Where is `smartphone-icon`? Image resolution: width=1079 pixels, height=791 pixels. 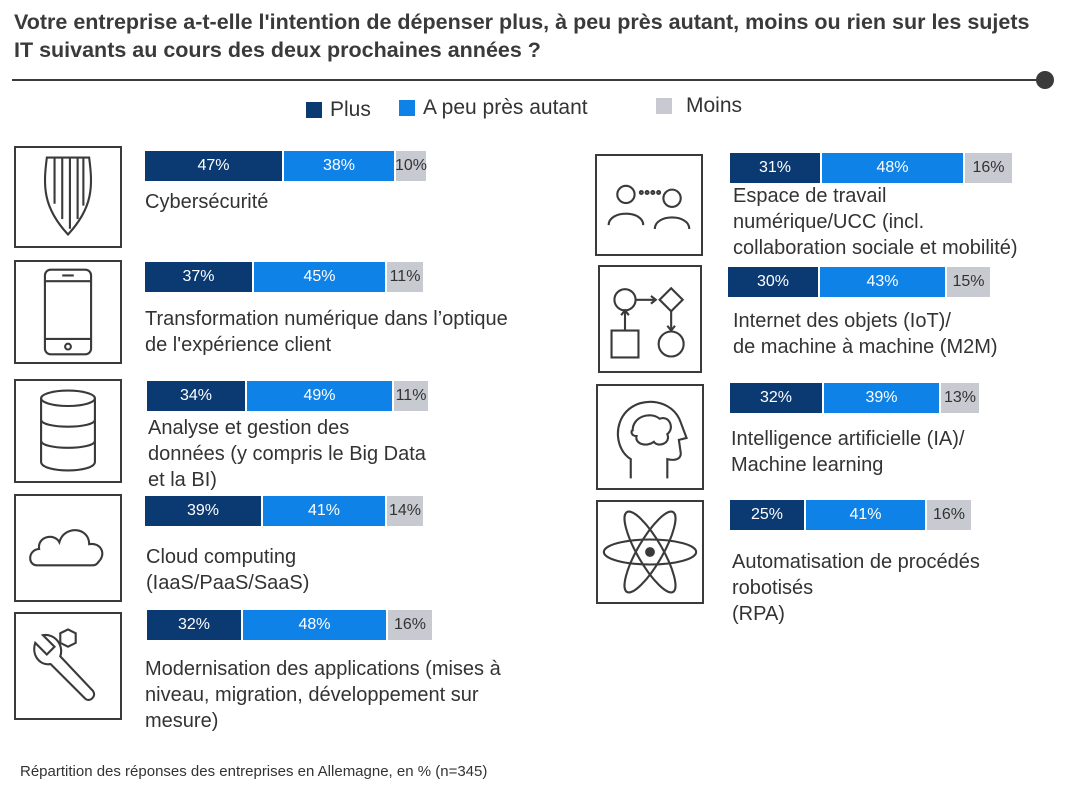 smartphone-icon is located at coordinates (68, 312).